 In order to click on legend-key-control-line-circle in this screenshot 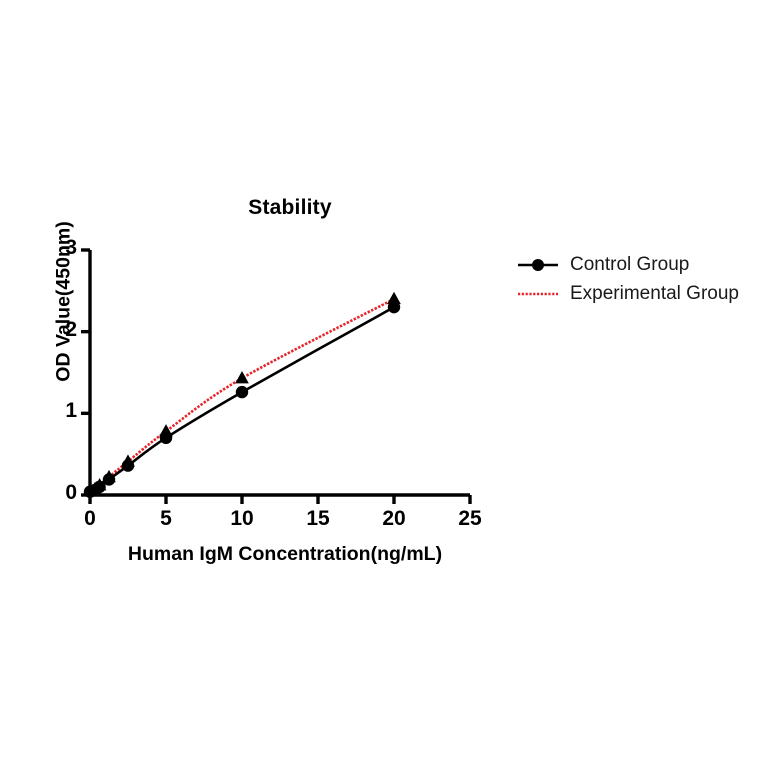, I will do `click(538, 265)`.